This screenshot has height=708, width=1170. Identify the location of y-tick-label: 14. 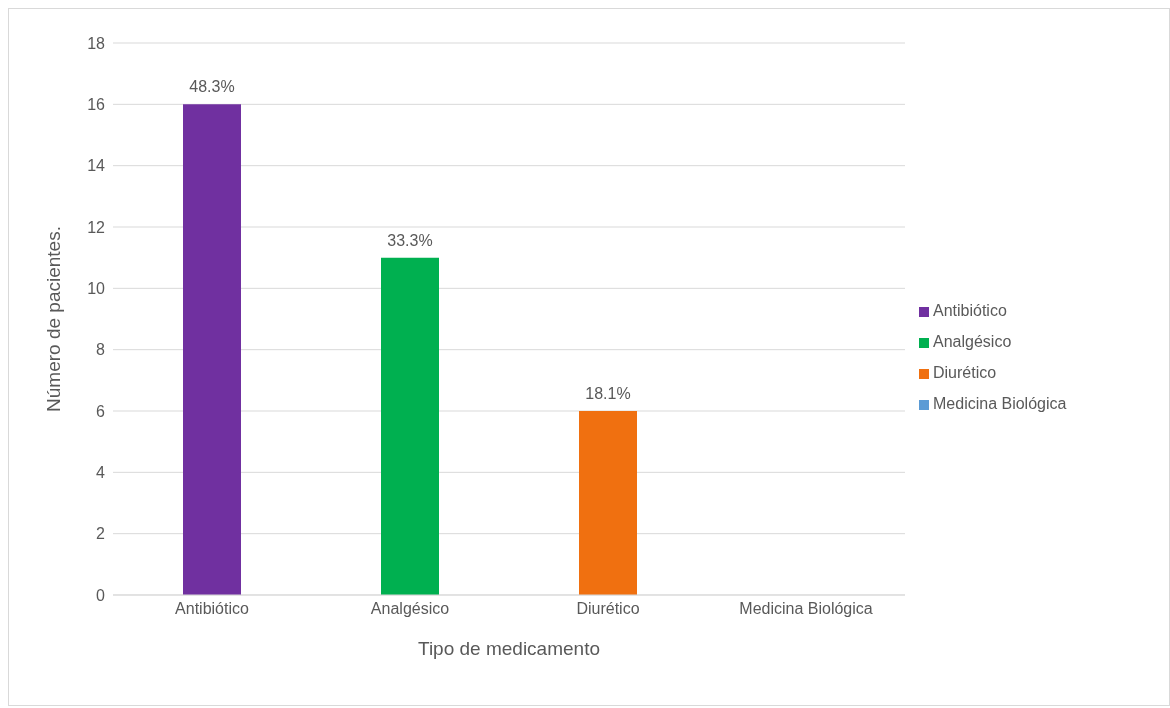
(96, 166).